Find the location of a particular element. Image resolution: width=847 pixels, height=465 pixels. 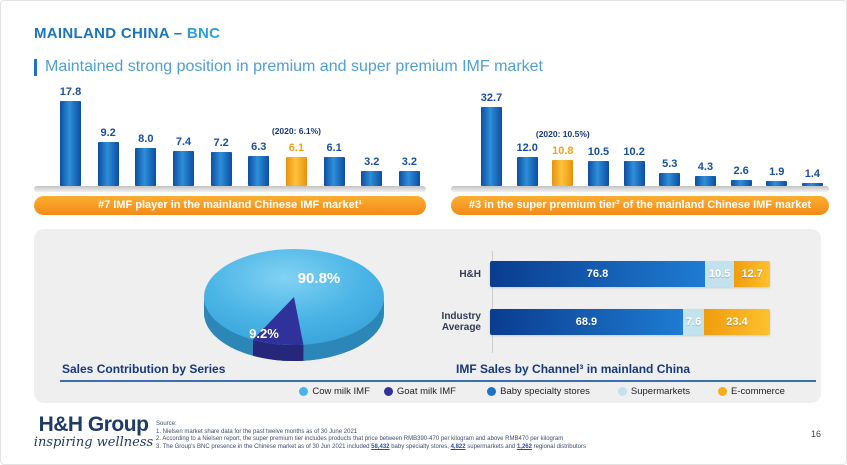

segment-value-label: 76.8 is located at coordinates (597, 274).